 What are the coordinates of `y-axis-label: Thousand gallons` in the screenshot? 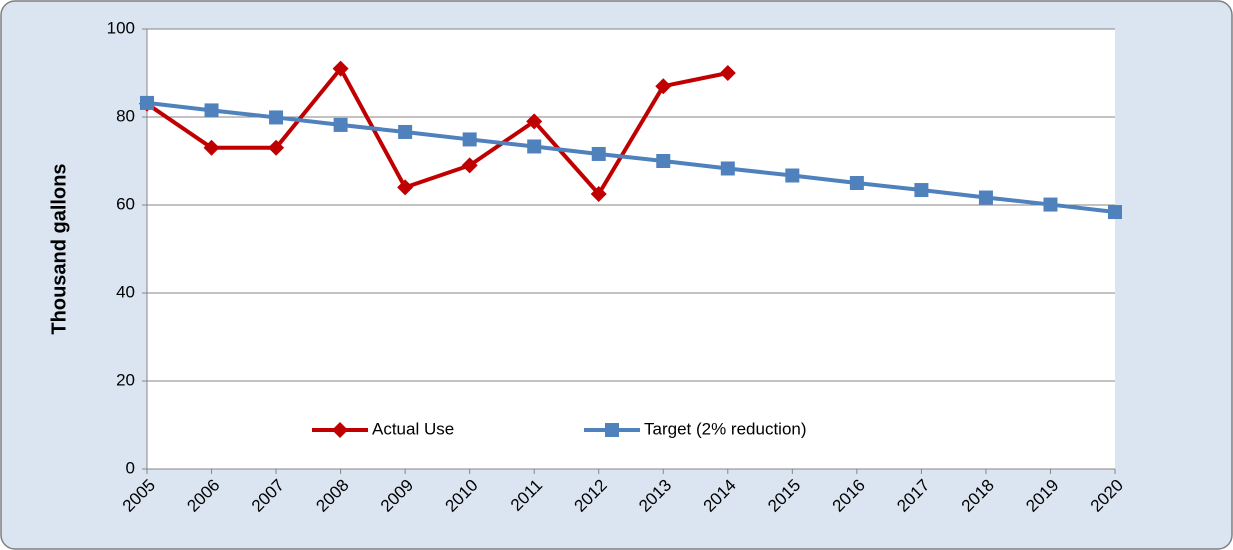 It's located at (59, 248).